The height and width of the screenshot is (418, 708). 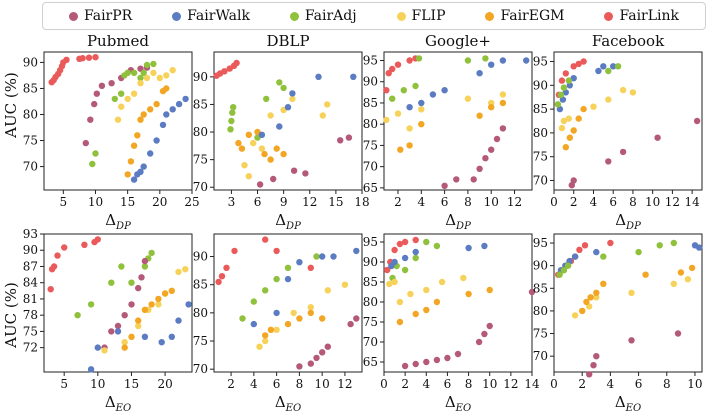 What do you see at coordinates (30, 234) in the screenshot?
I see `y-tick-label: 93` at bounding box center [30, 234].